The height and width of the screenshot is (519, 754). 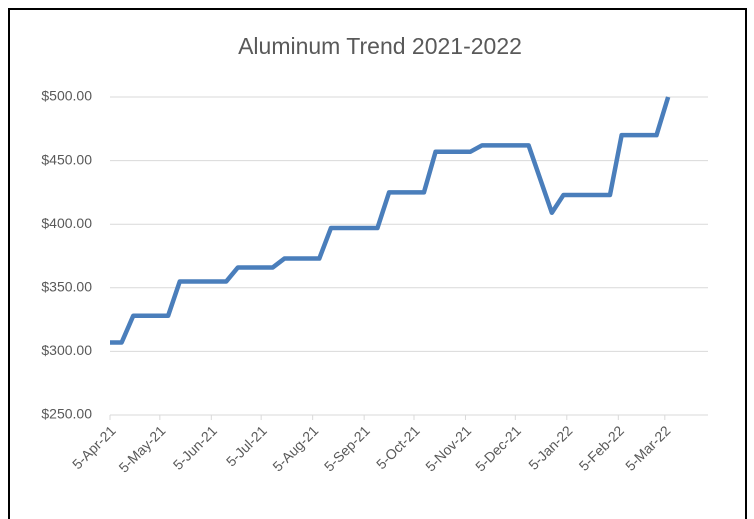 I want to click on y-tick-label: $400.00, so click(x=66, y=223).